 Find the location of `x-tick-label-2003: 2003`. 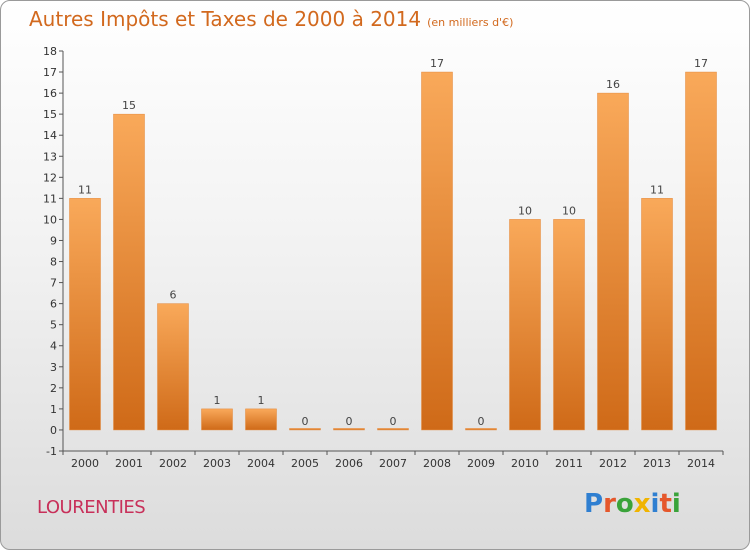

x-tick-label-2003: 2003 is located at coordinates (217, 463).